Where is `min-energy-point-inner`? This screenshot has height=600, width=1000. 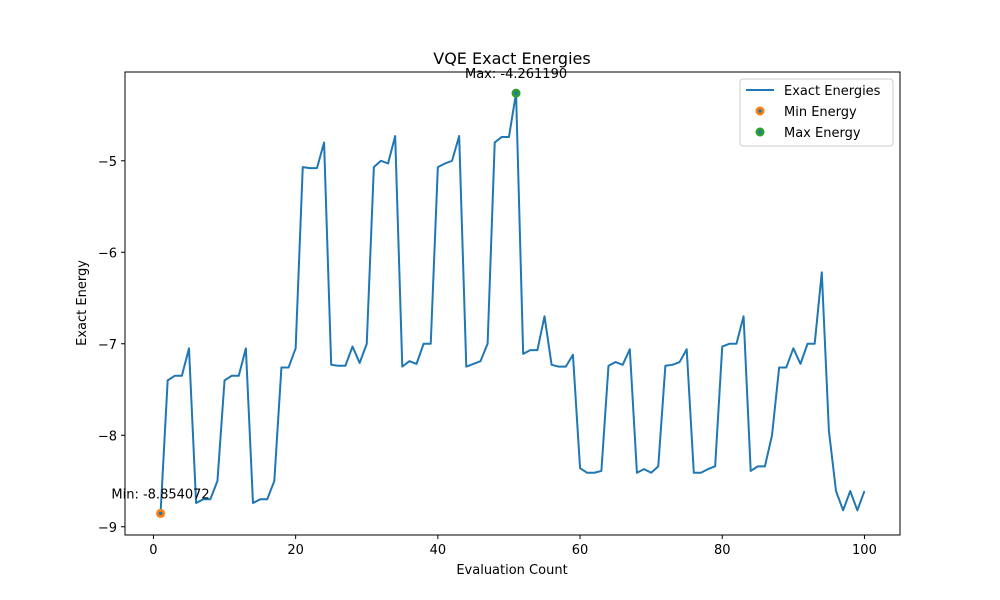 min-energy-point-inner is located at coordinates (160, 513).